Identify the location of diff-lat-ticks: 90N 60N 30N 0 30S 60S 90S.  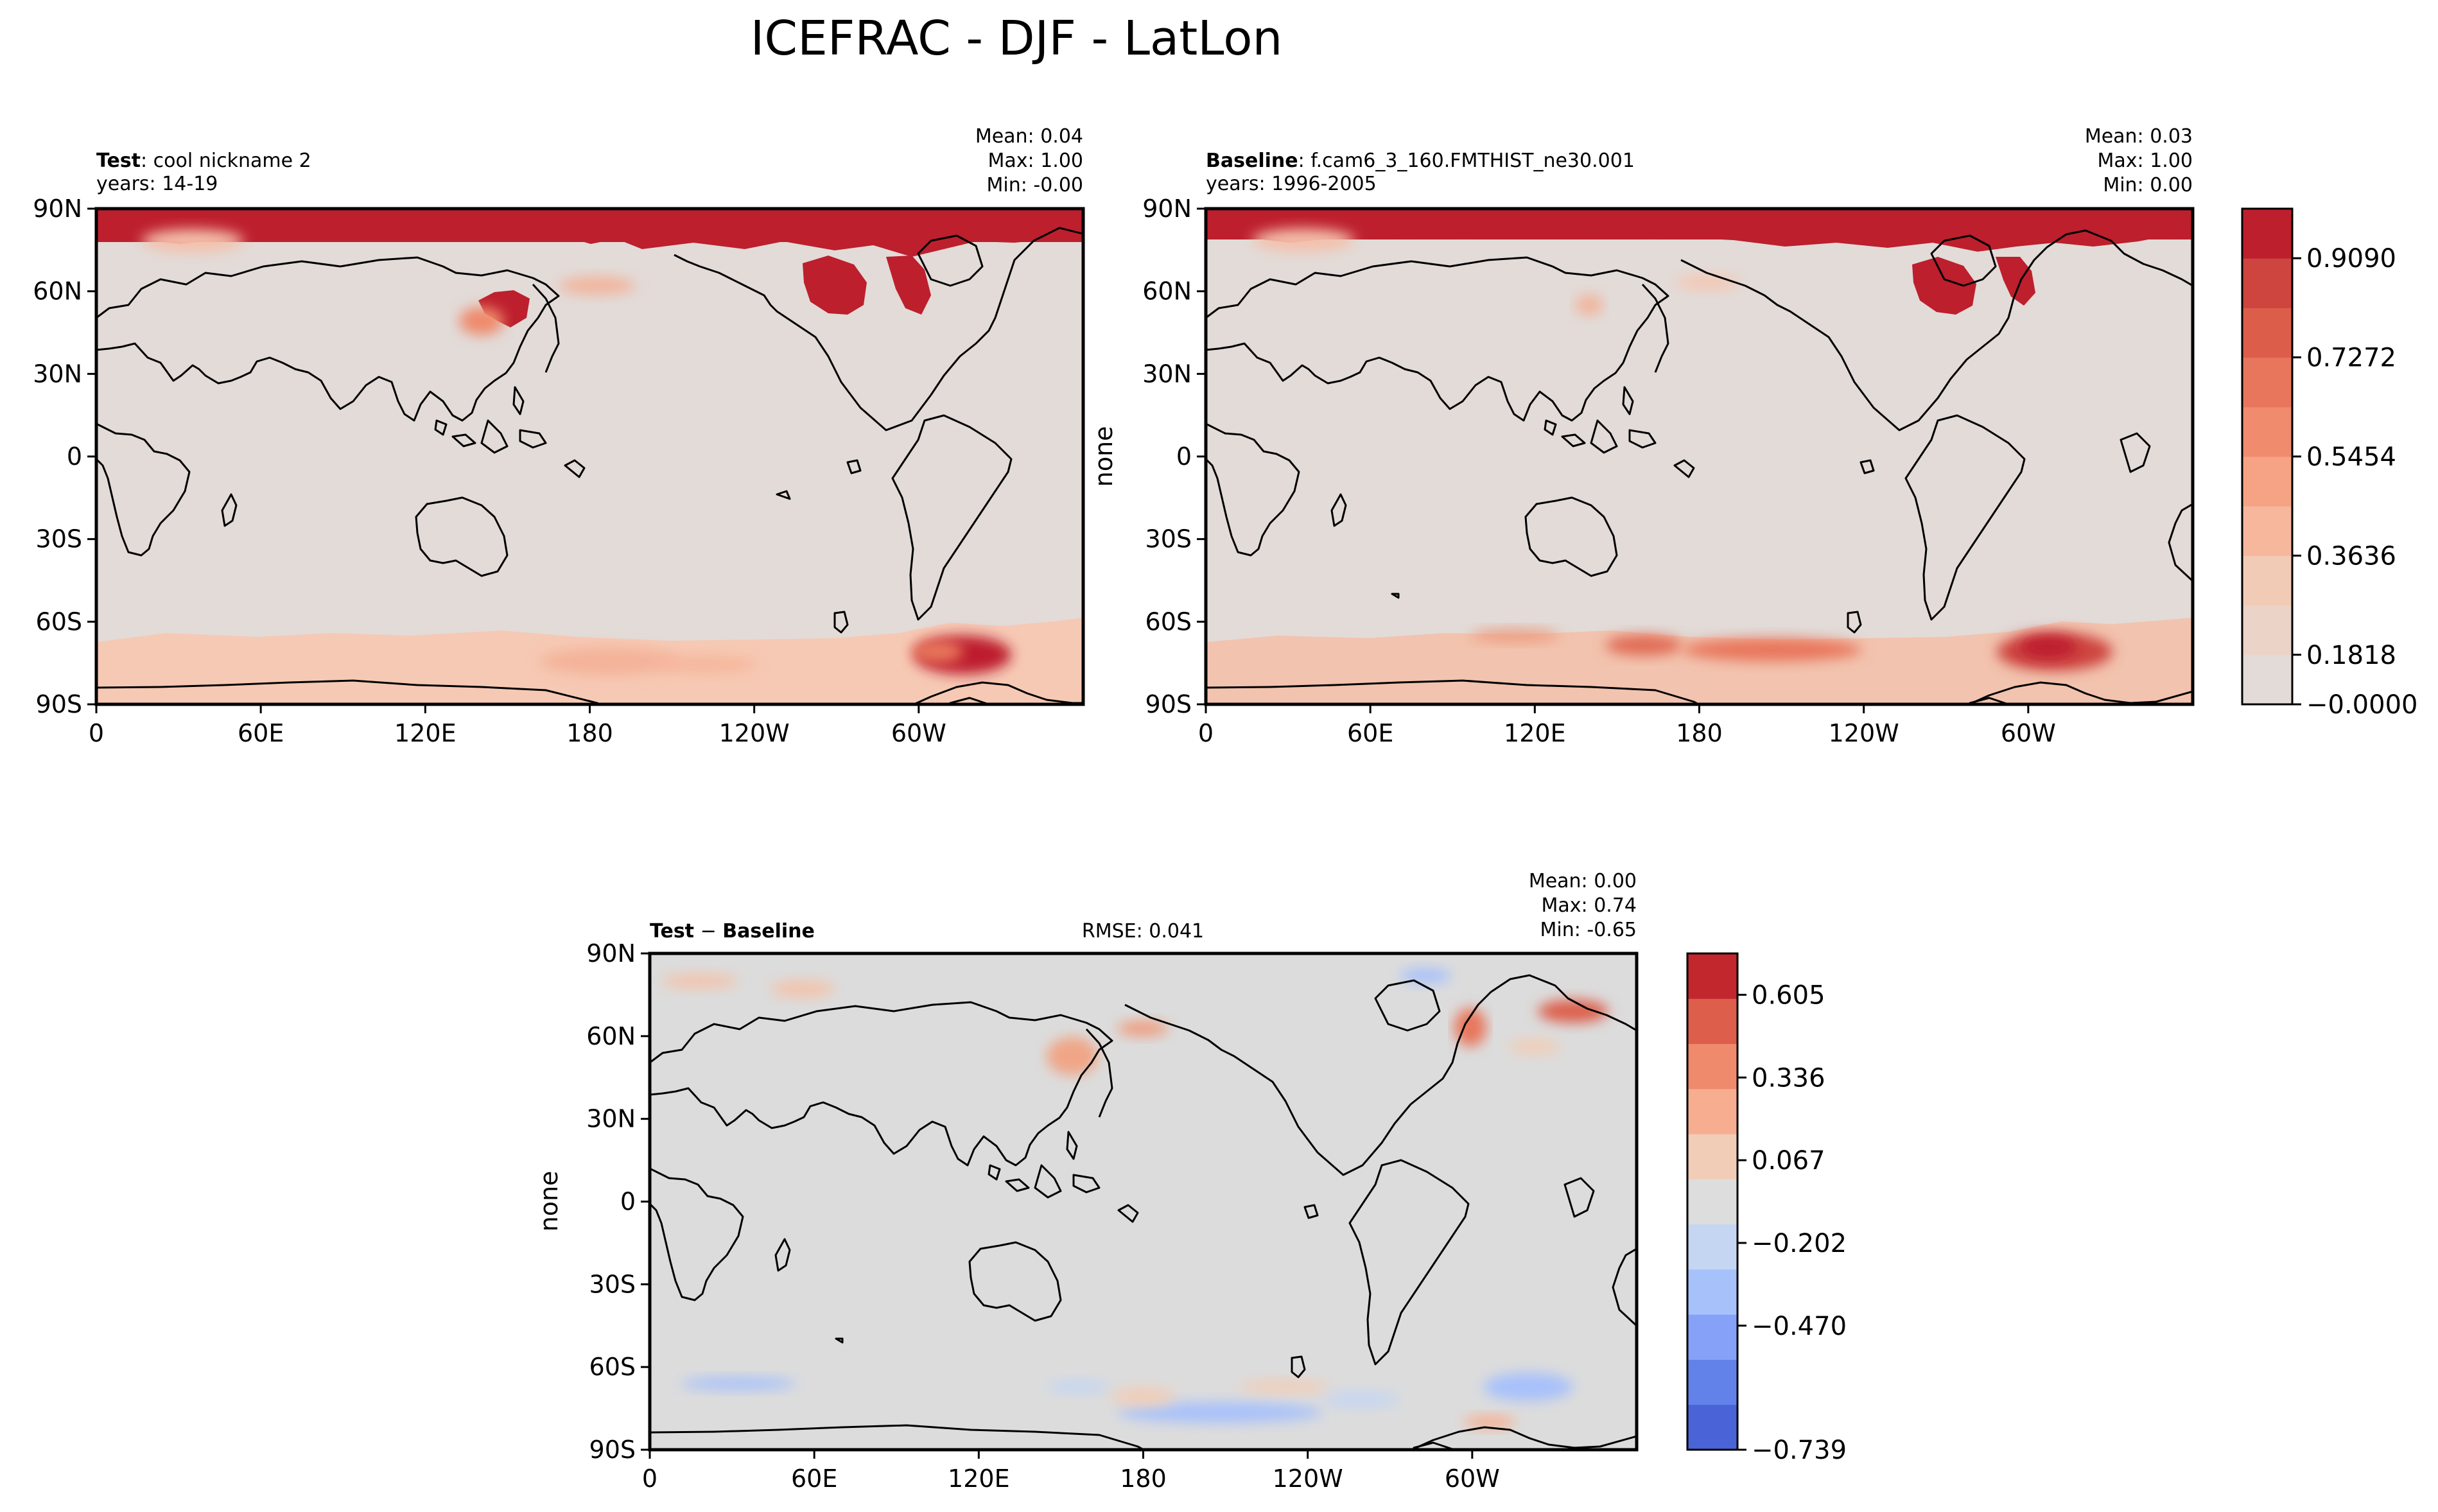
(618, 1201).